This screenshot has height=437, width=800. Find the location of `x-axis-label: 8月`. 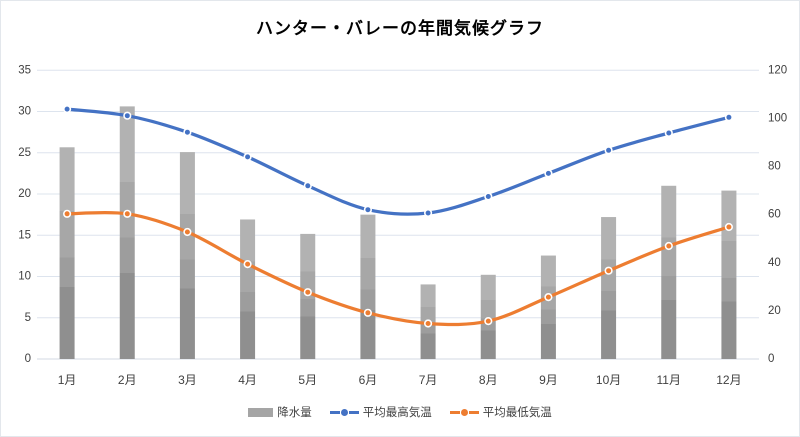

x-axis-label: 8月 is located at coordinates (488, 380).